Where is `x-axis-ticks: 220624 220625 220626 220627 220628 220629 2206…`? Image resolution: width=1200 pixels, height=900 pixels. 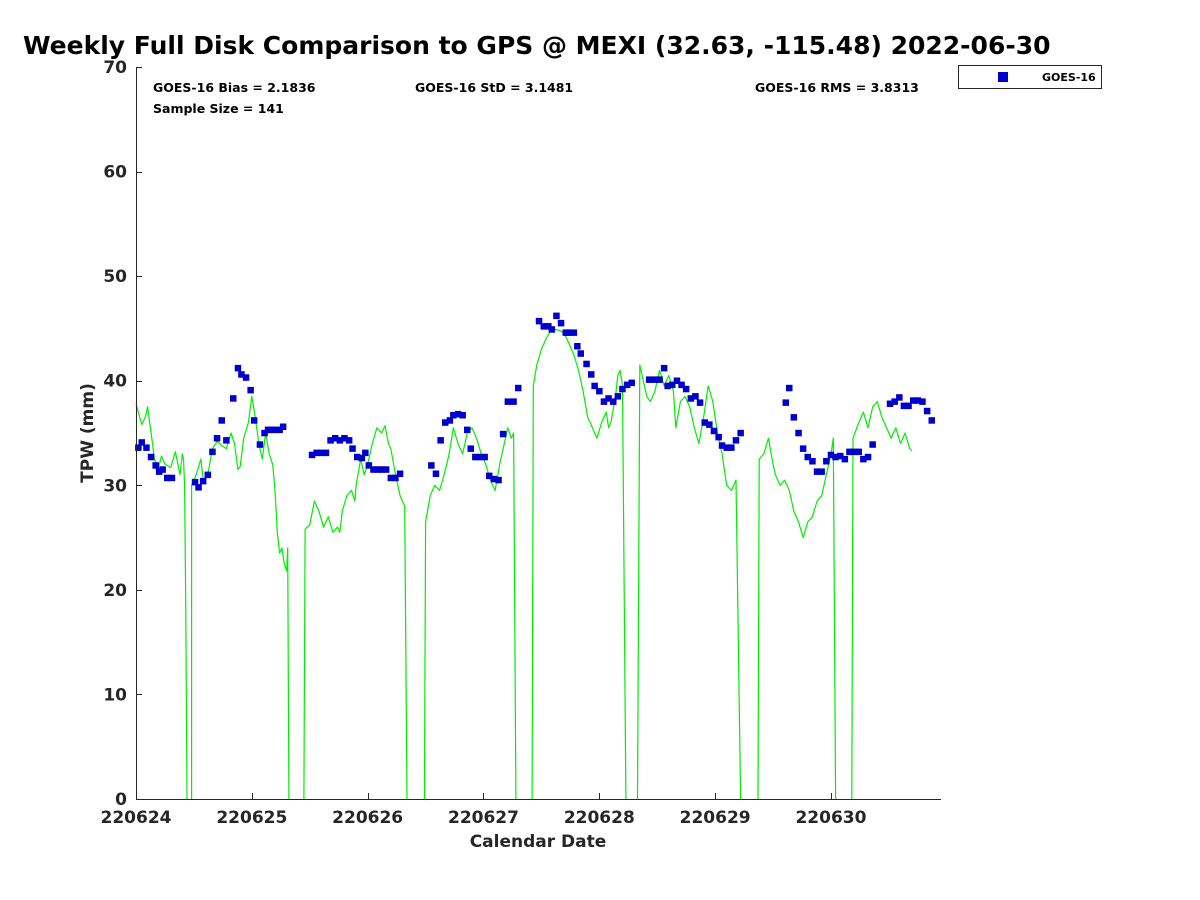
x-axis-ticks: 220624 220625 220626 220627 220628 220629 2206… is located at coordinates (484, 810).